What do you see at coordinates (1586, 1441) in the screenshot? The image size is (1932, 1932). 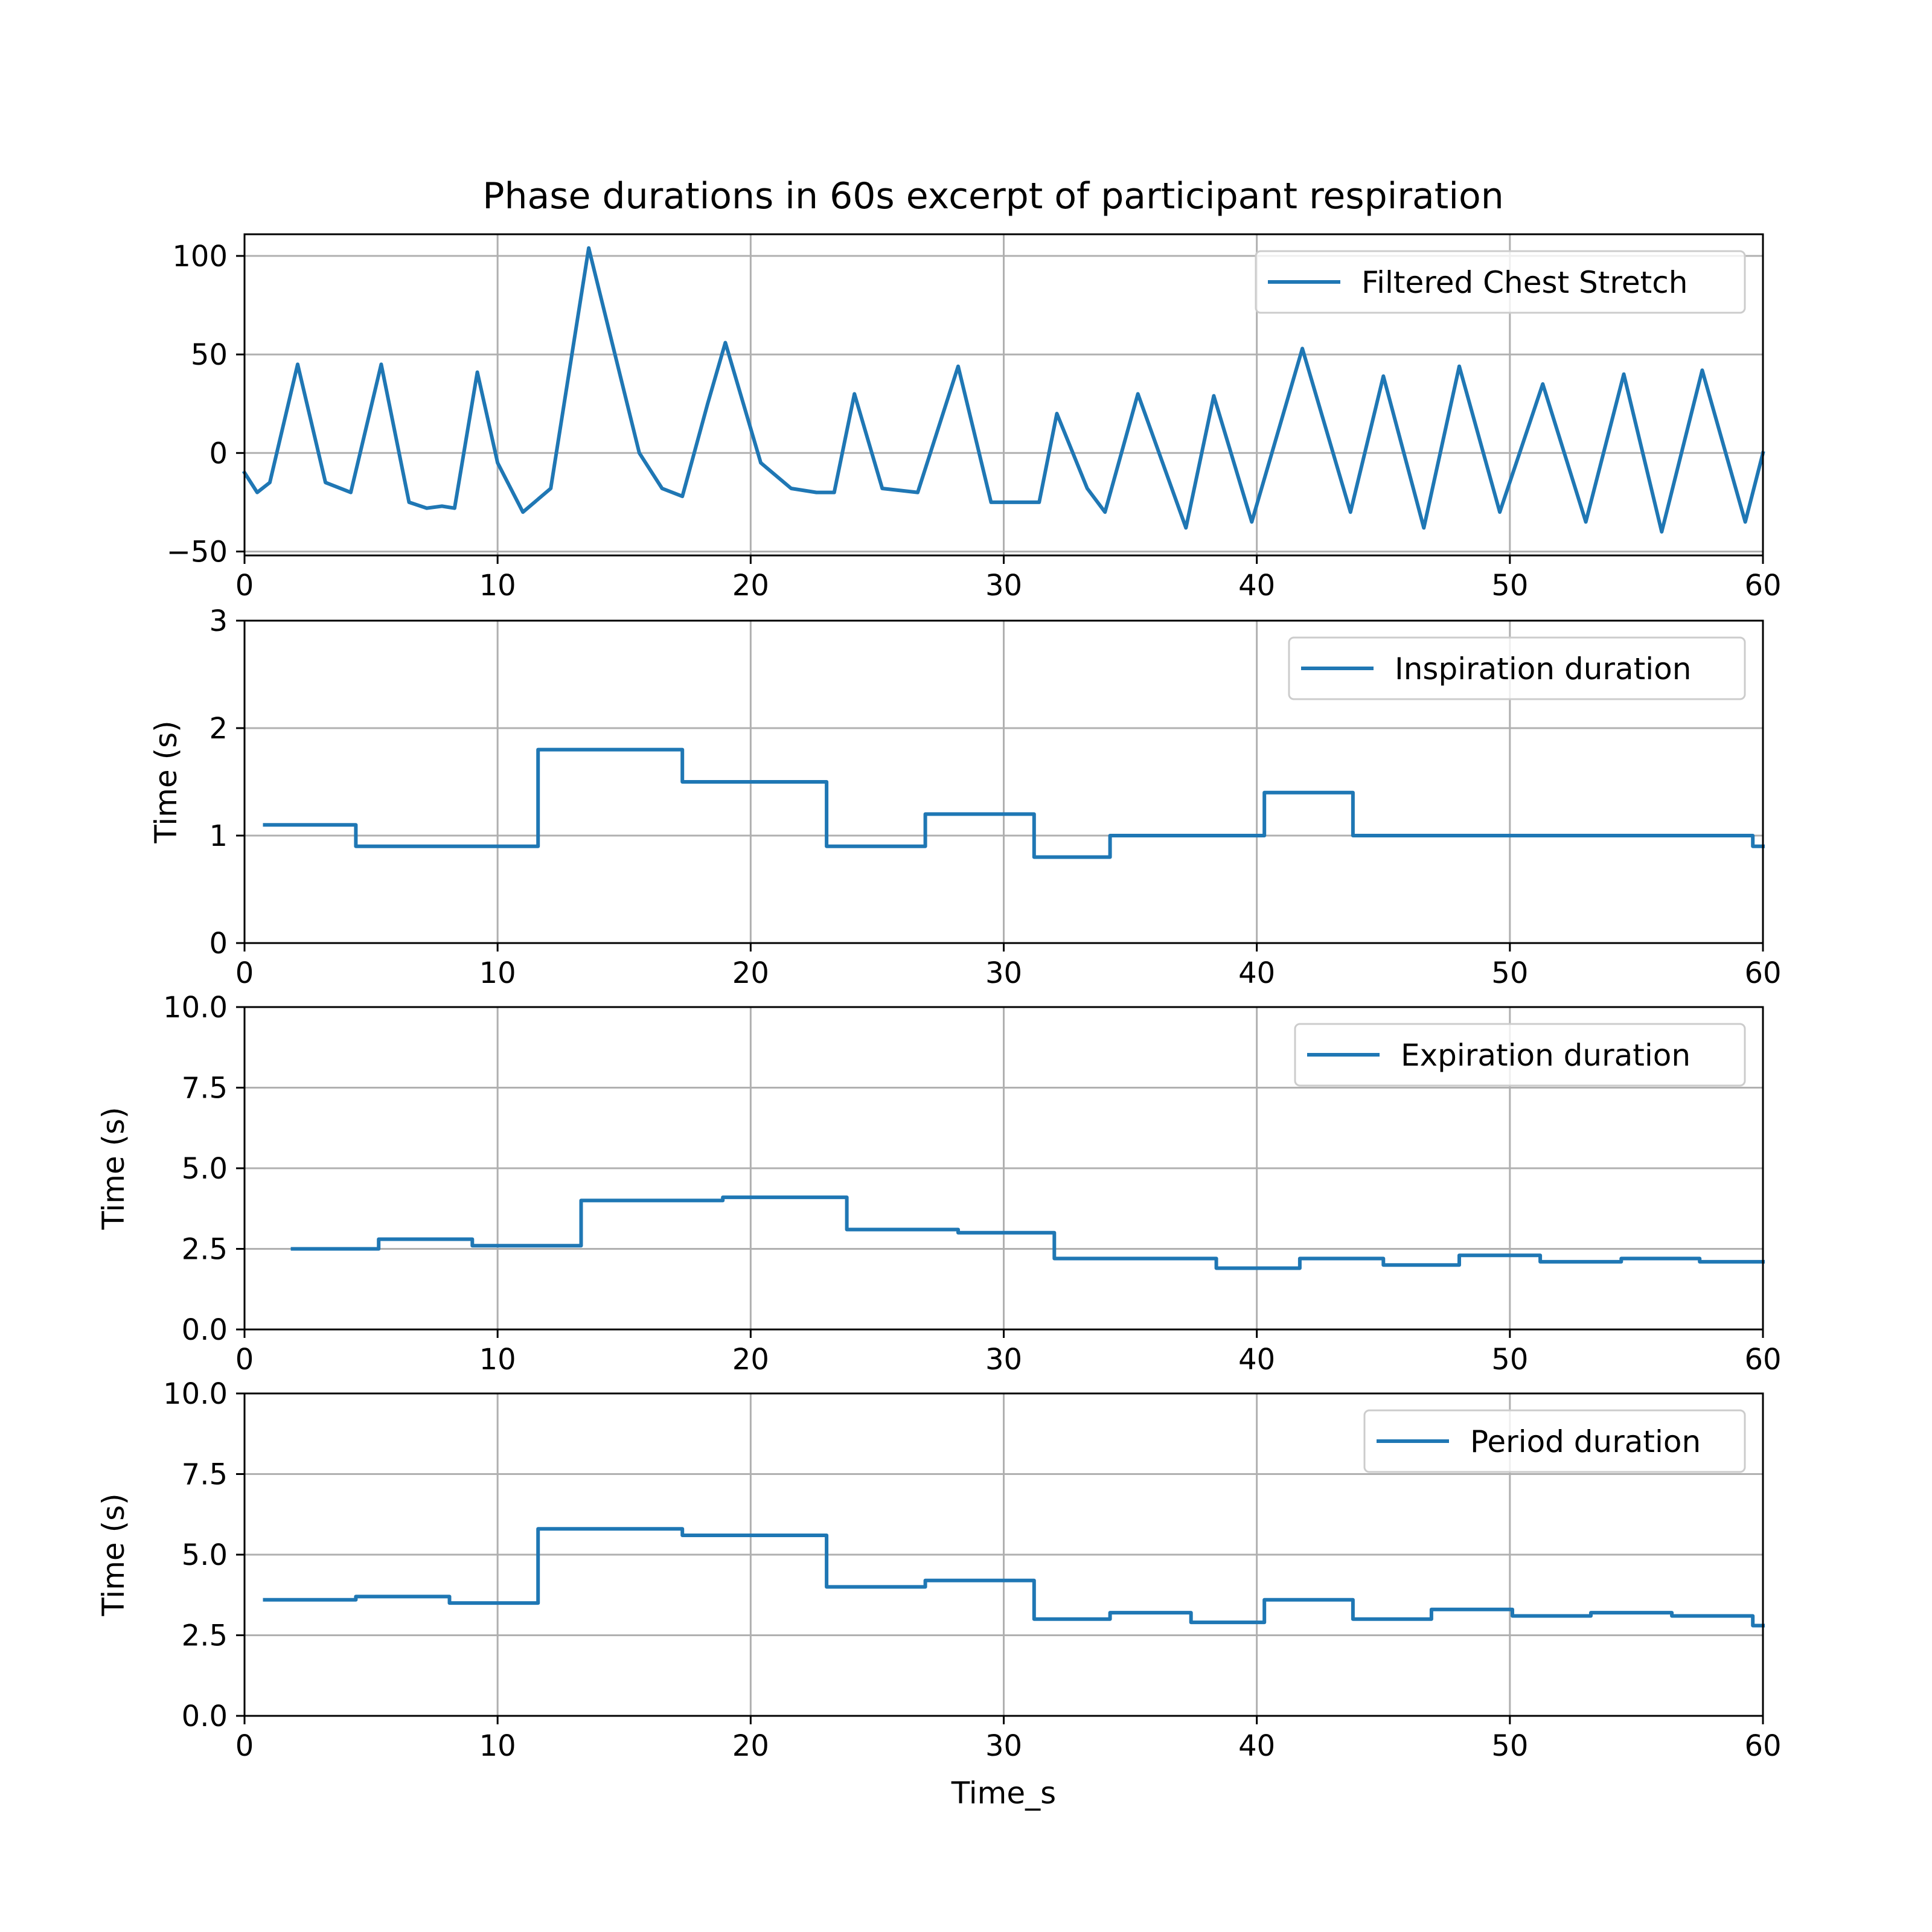 I see `legend-label: Period duration` at bounding box center [1586, 1441].